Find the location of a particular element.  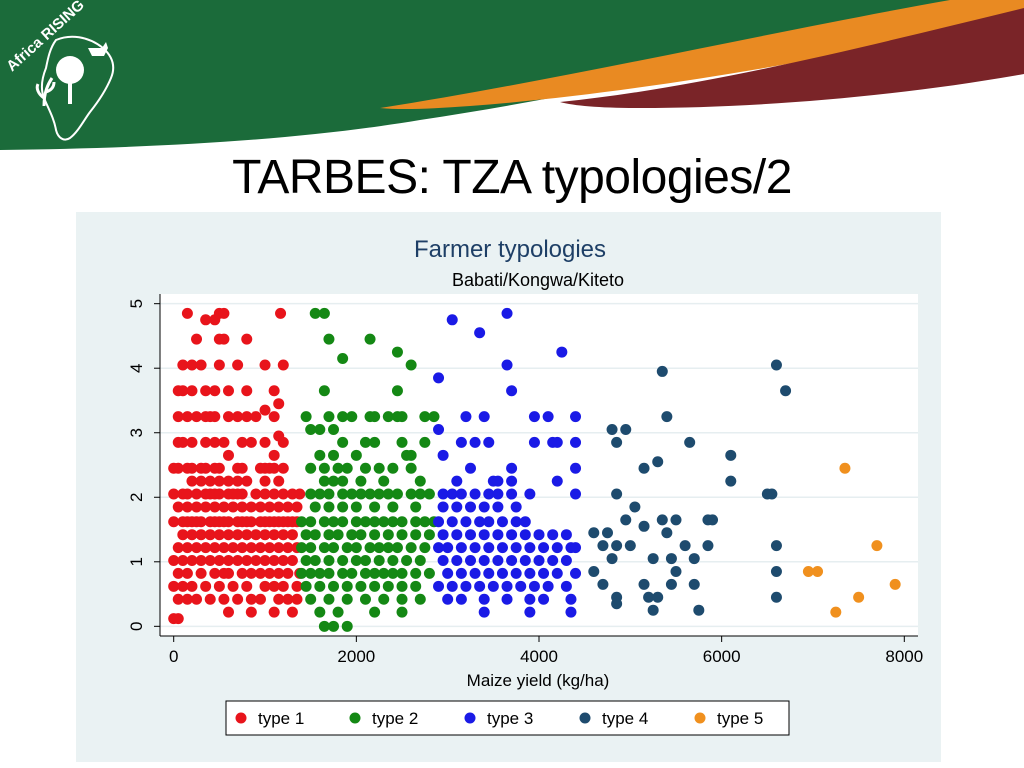

banner-orange-swoosh is located at coordinates (702, 55).